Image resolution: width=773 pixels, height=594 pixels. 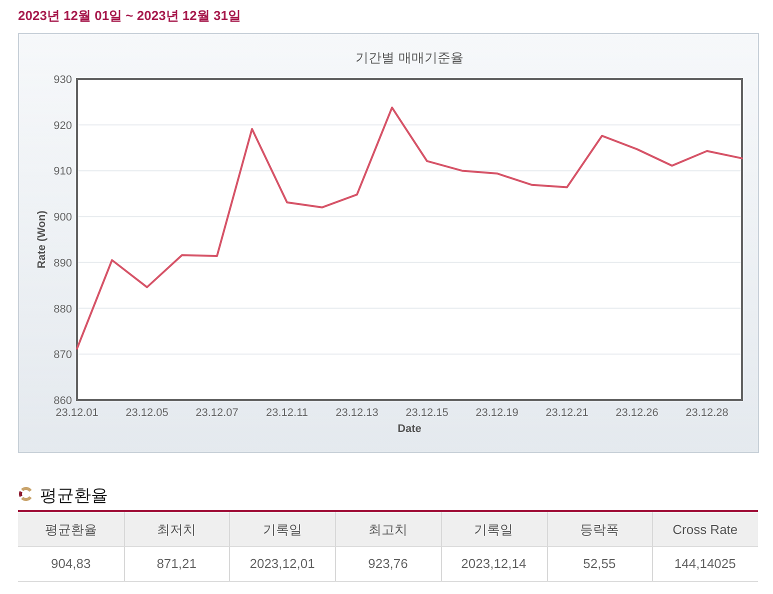 I want to click on x-tick-label: 23.12.28, so click(x=707, y=413).